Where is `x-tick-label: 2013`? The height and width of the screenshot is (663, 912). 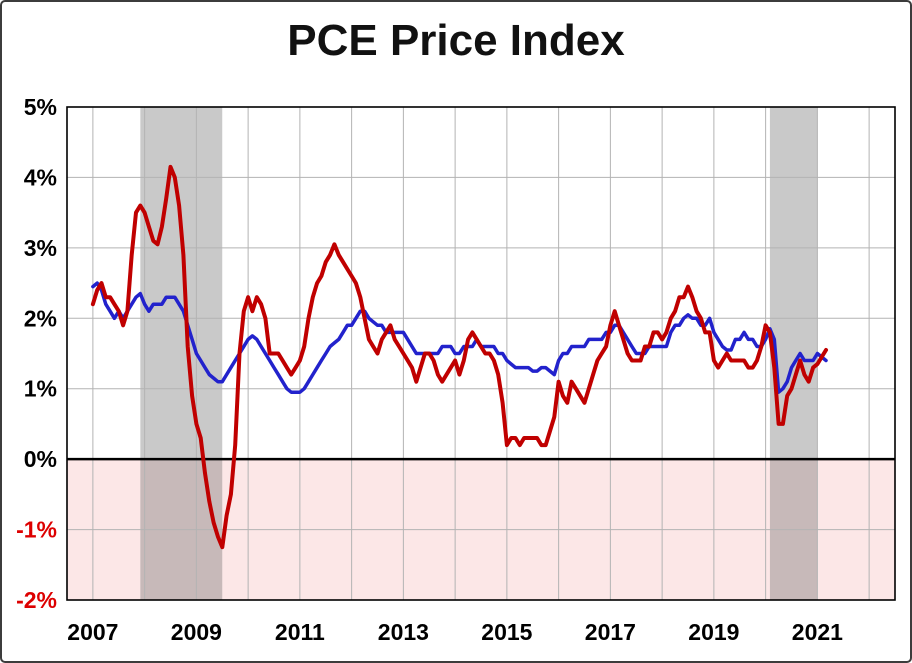 x-tick-label: 2013 is located at coordinates (403, 632).